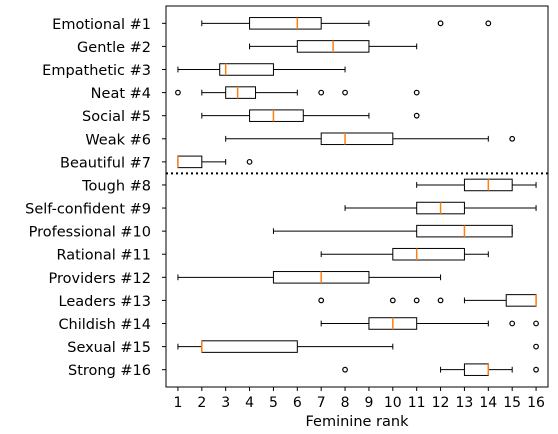 The width and height of the screenshot is (558, 434). I want to click on y-tick-label: Professional #10, so click(90, 233).